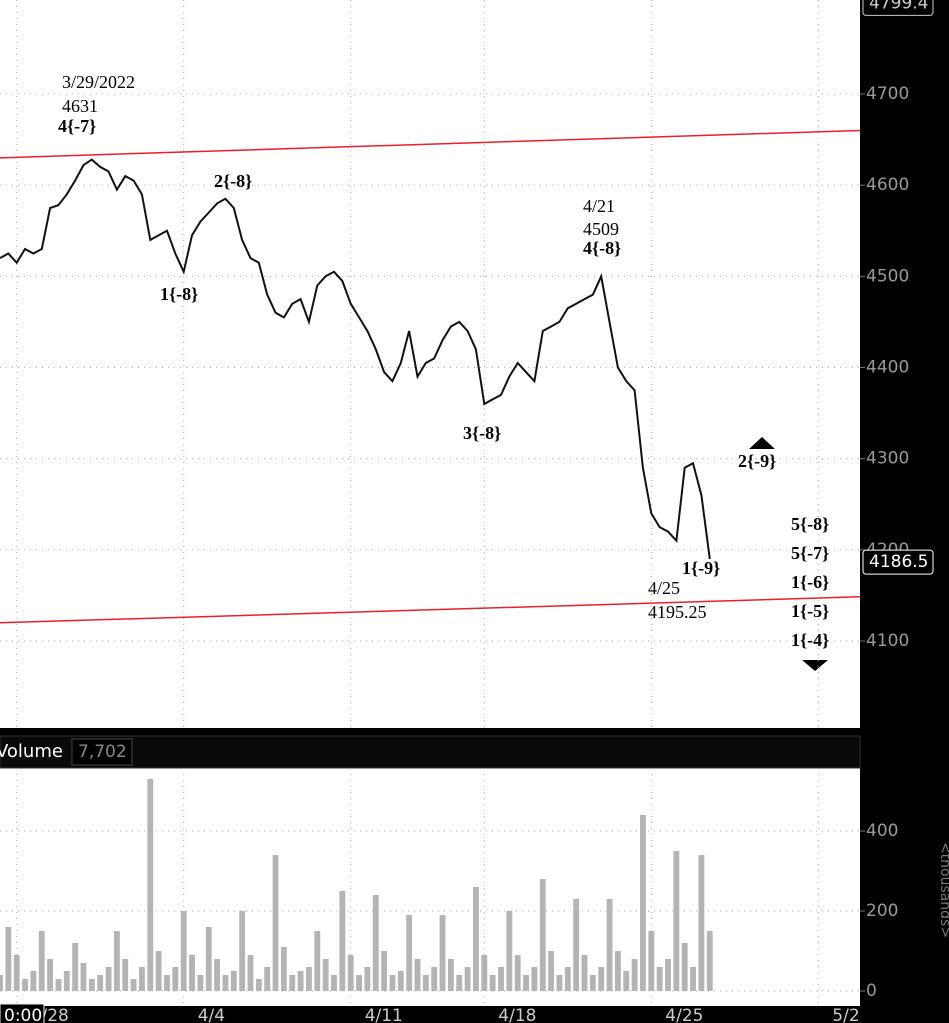  I want to click on cursor-box, so click(22, 1013).